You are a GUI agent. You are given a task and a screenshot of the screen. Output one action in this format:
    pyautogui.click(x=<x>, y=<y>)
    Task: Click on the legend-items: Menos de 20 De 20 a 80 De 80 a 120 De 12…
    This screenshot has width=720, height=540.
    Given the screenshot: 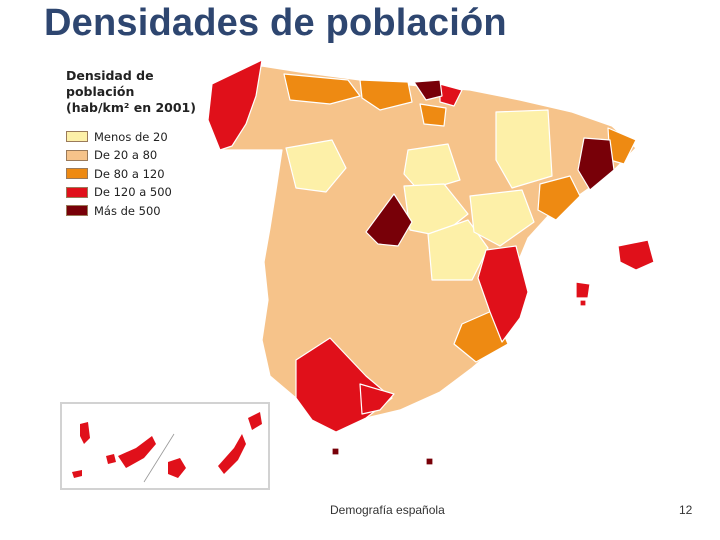 What is the action you would take?
    pyautogui.click(x=141, y=173)
    